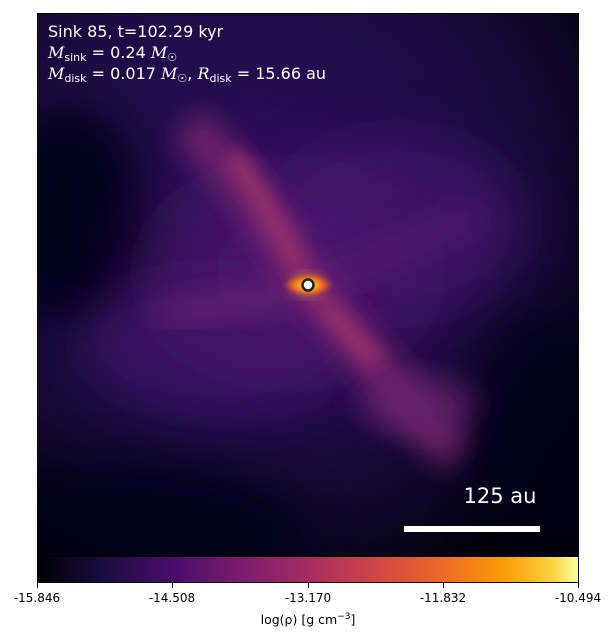 This screenshot has height=644, width=615. I want to click on colorbar-tick-label: -11.832, so click(443, 598).